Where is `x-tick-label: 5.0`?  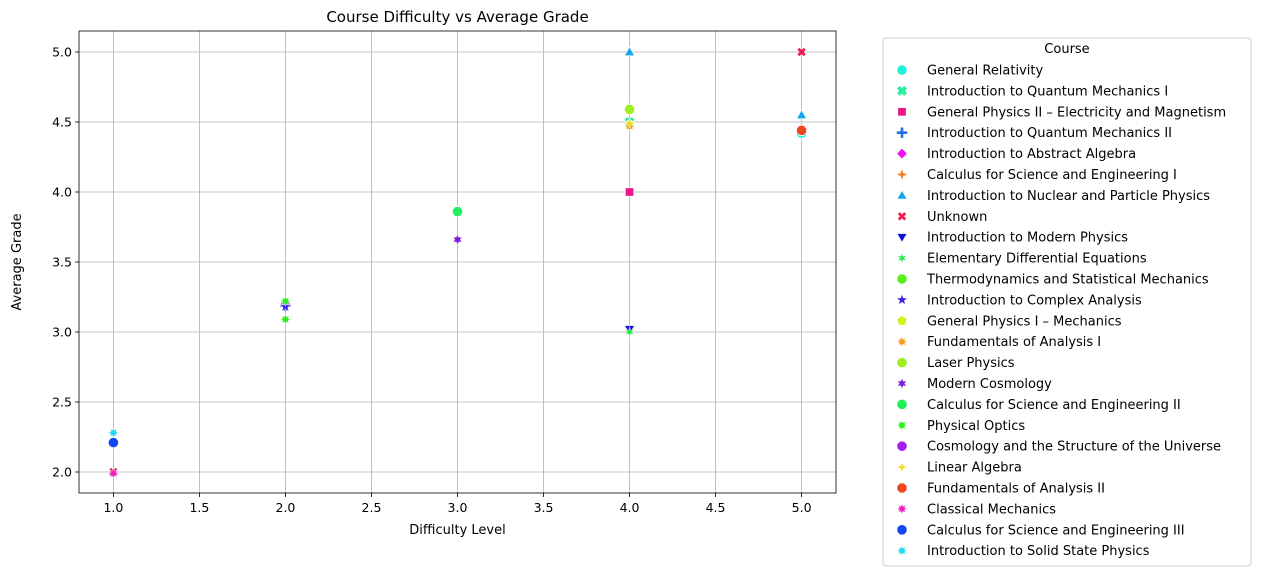 x-tick-label: 5.0 is located at coordinates (802, 507).